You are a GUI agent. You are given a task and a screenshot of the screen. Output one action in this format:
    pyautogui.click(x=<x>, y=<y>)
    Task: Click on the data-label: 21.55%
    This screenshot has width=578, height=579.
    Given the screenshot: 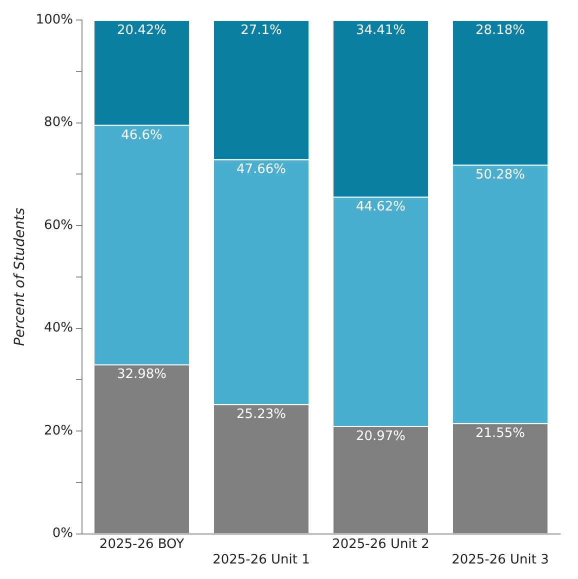 What is the action you would take?
    pyautogui.click(x=500, y=433)
    